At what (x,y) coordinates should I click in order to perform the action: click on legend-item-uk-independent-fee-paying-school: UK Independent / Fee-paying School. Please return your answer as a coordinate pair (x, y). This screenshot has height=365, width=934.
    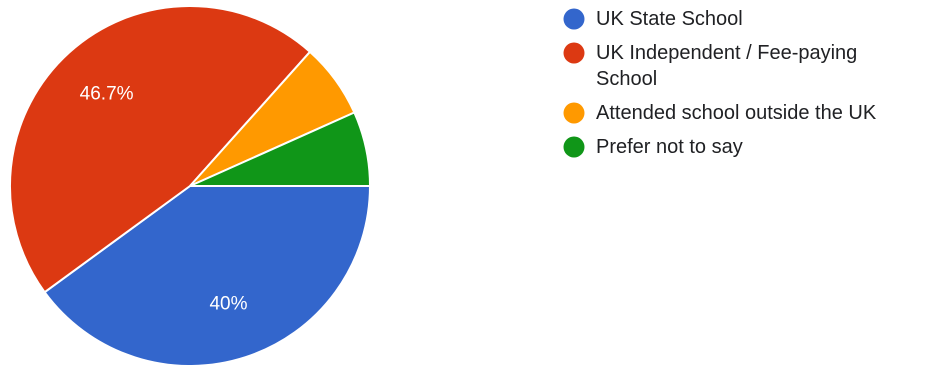
    Looking at the image, I should click on (710, 66).